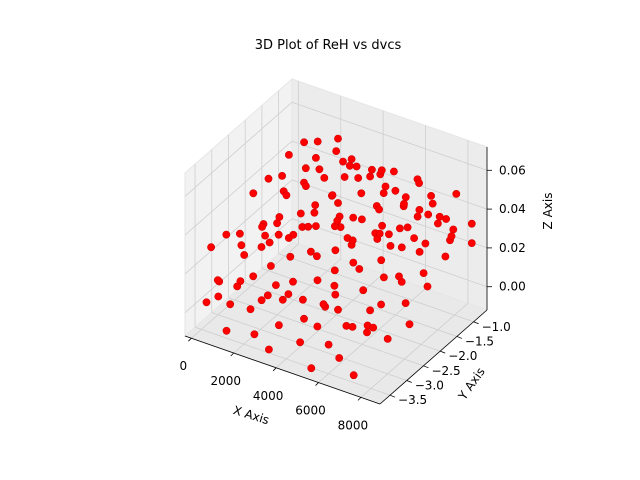 This screenshot has height=480, width=640. What do you see at coordinates (548, 211) in the screenshot?
I see `z-axis-label: Z Axis` at bounding box center [548, 211].